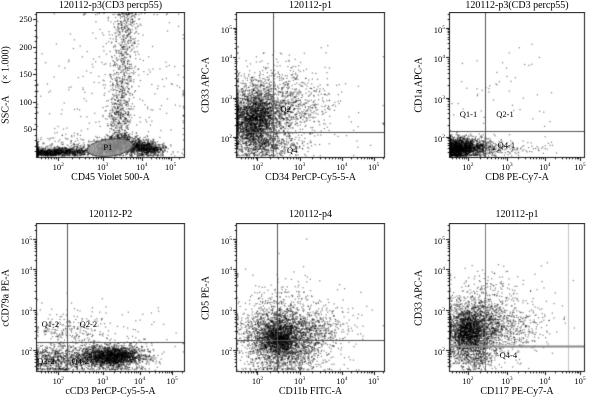 The image size is (600, 401). Describe the element at coordinates (310, 214) in the screenshot. I see `plot-title: 120112-p4` at that location.